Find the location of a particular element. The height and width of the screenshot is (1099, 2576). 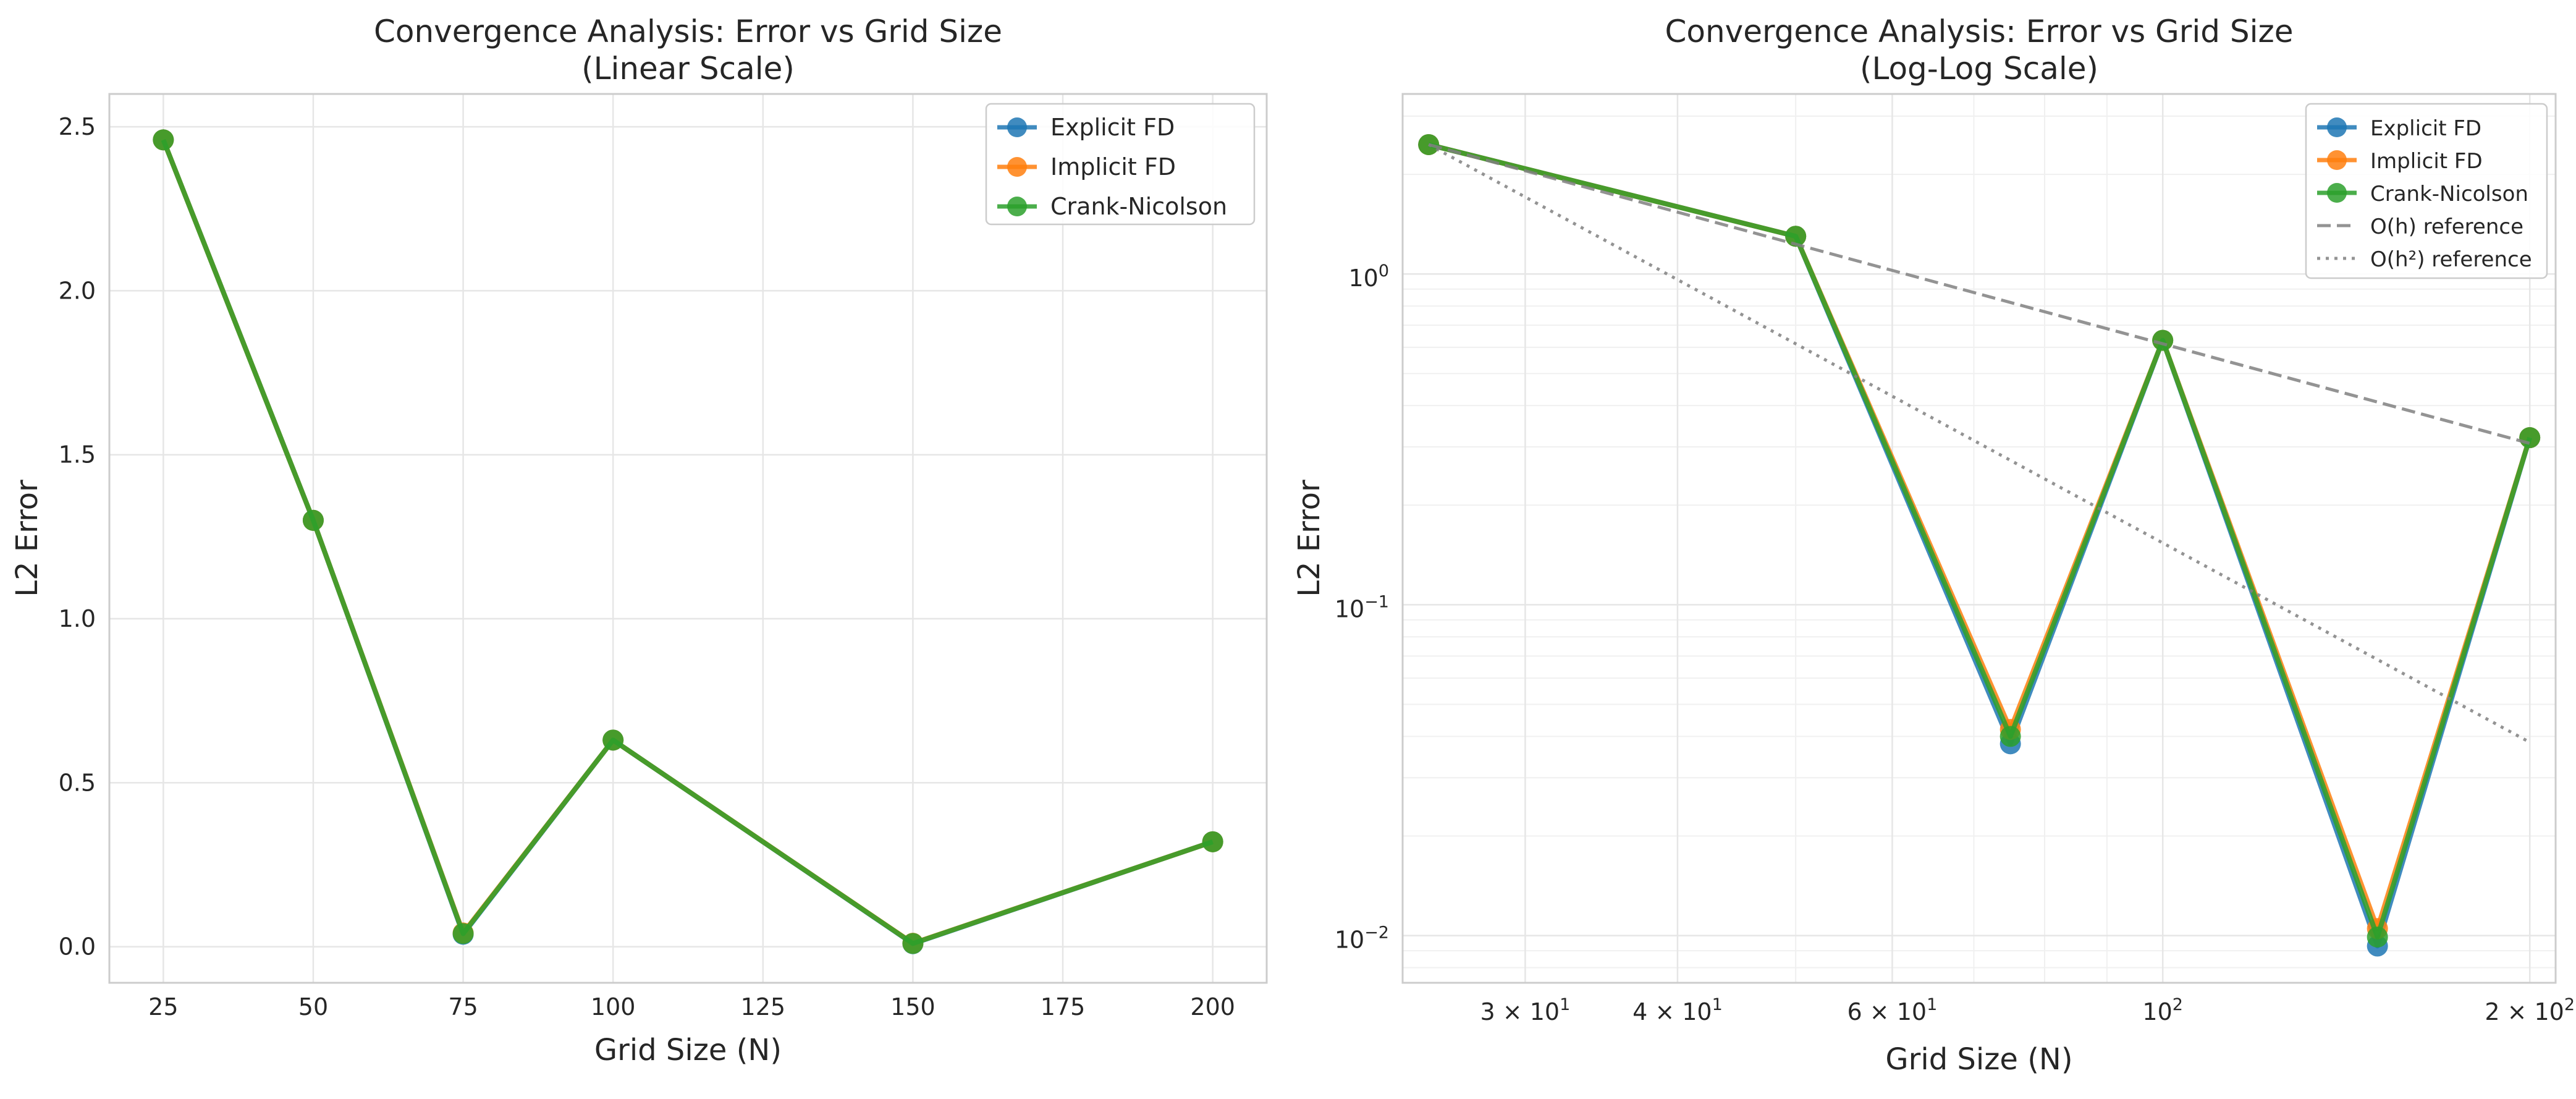

y-tick-label: 10⁰ is located at coordinates (1368, 277).